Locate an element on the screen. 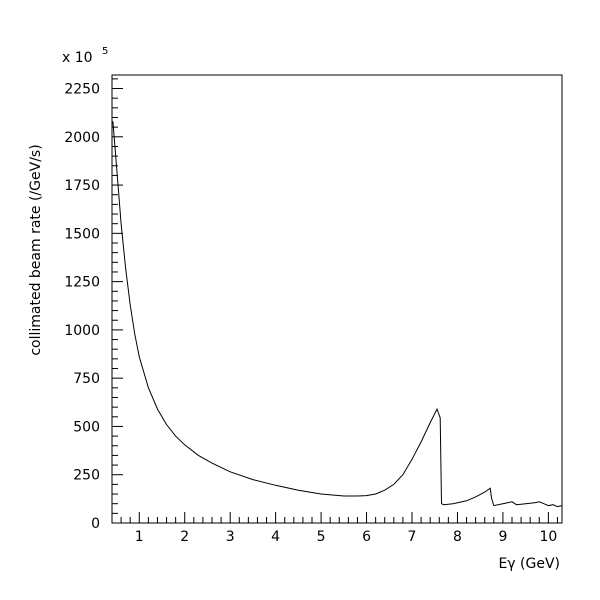 The width and height of the screenshot is (600, 600). y-tick-label: 1750 is located at coordinates (82, 186).